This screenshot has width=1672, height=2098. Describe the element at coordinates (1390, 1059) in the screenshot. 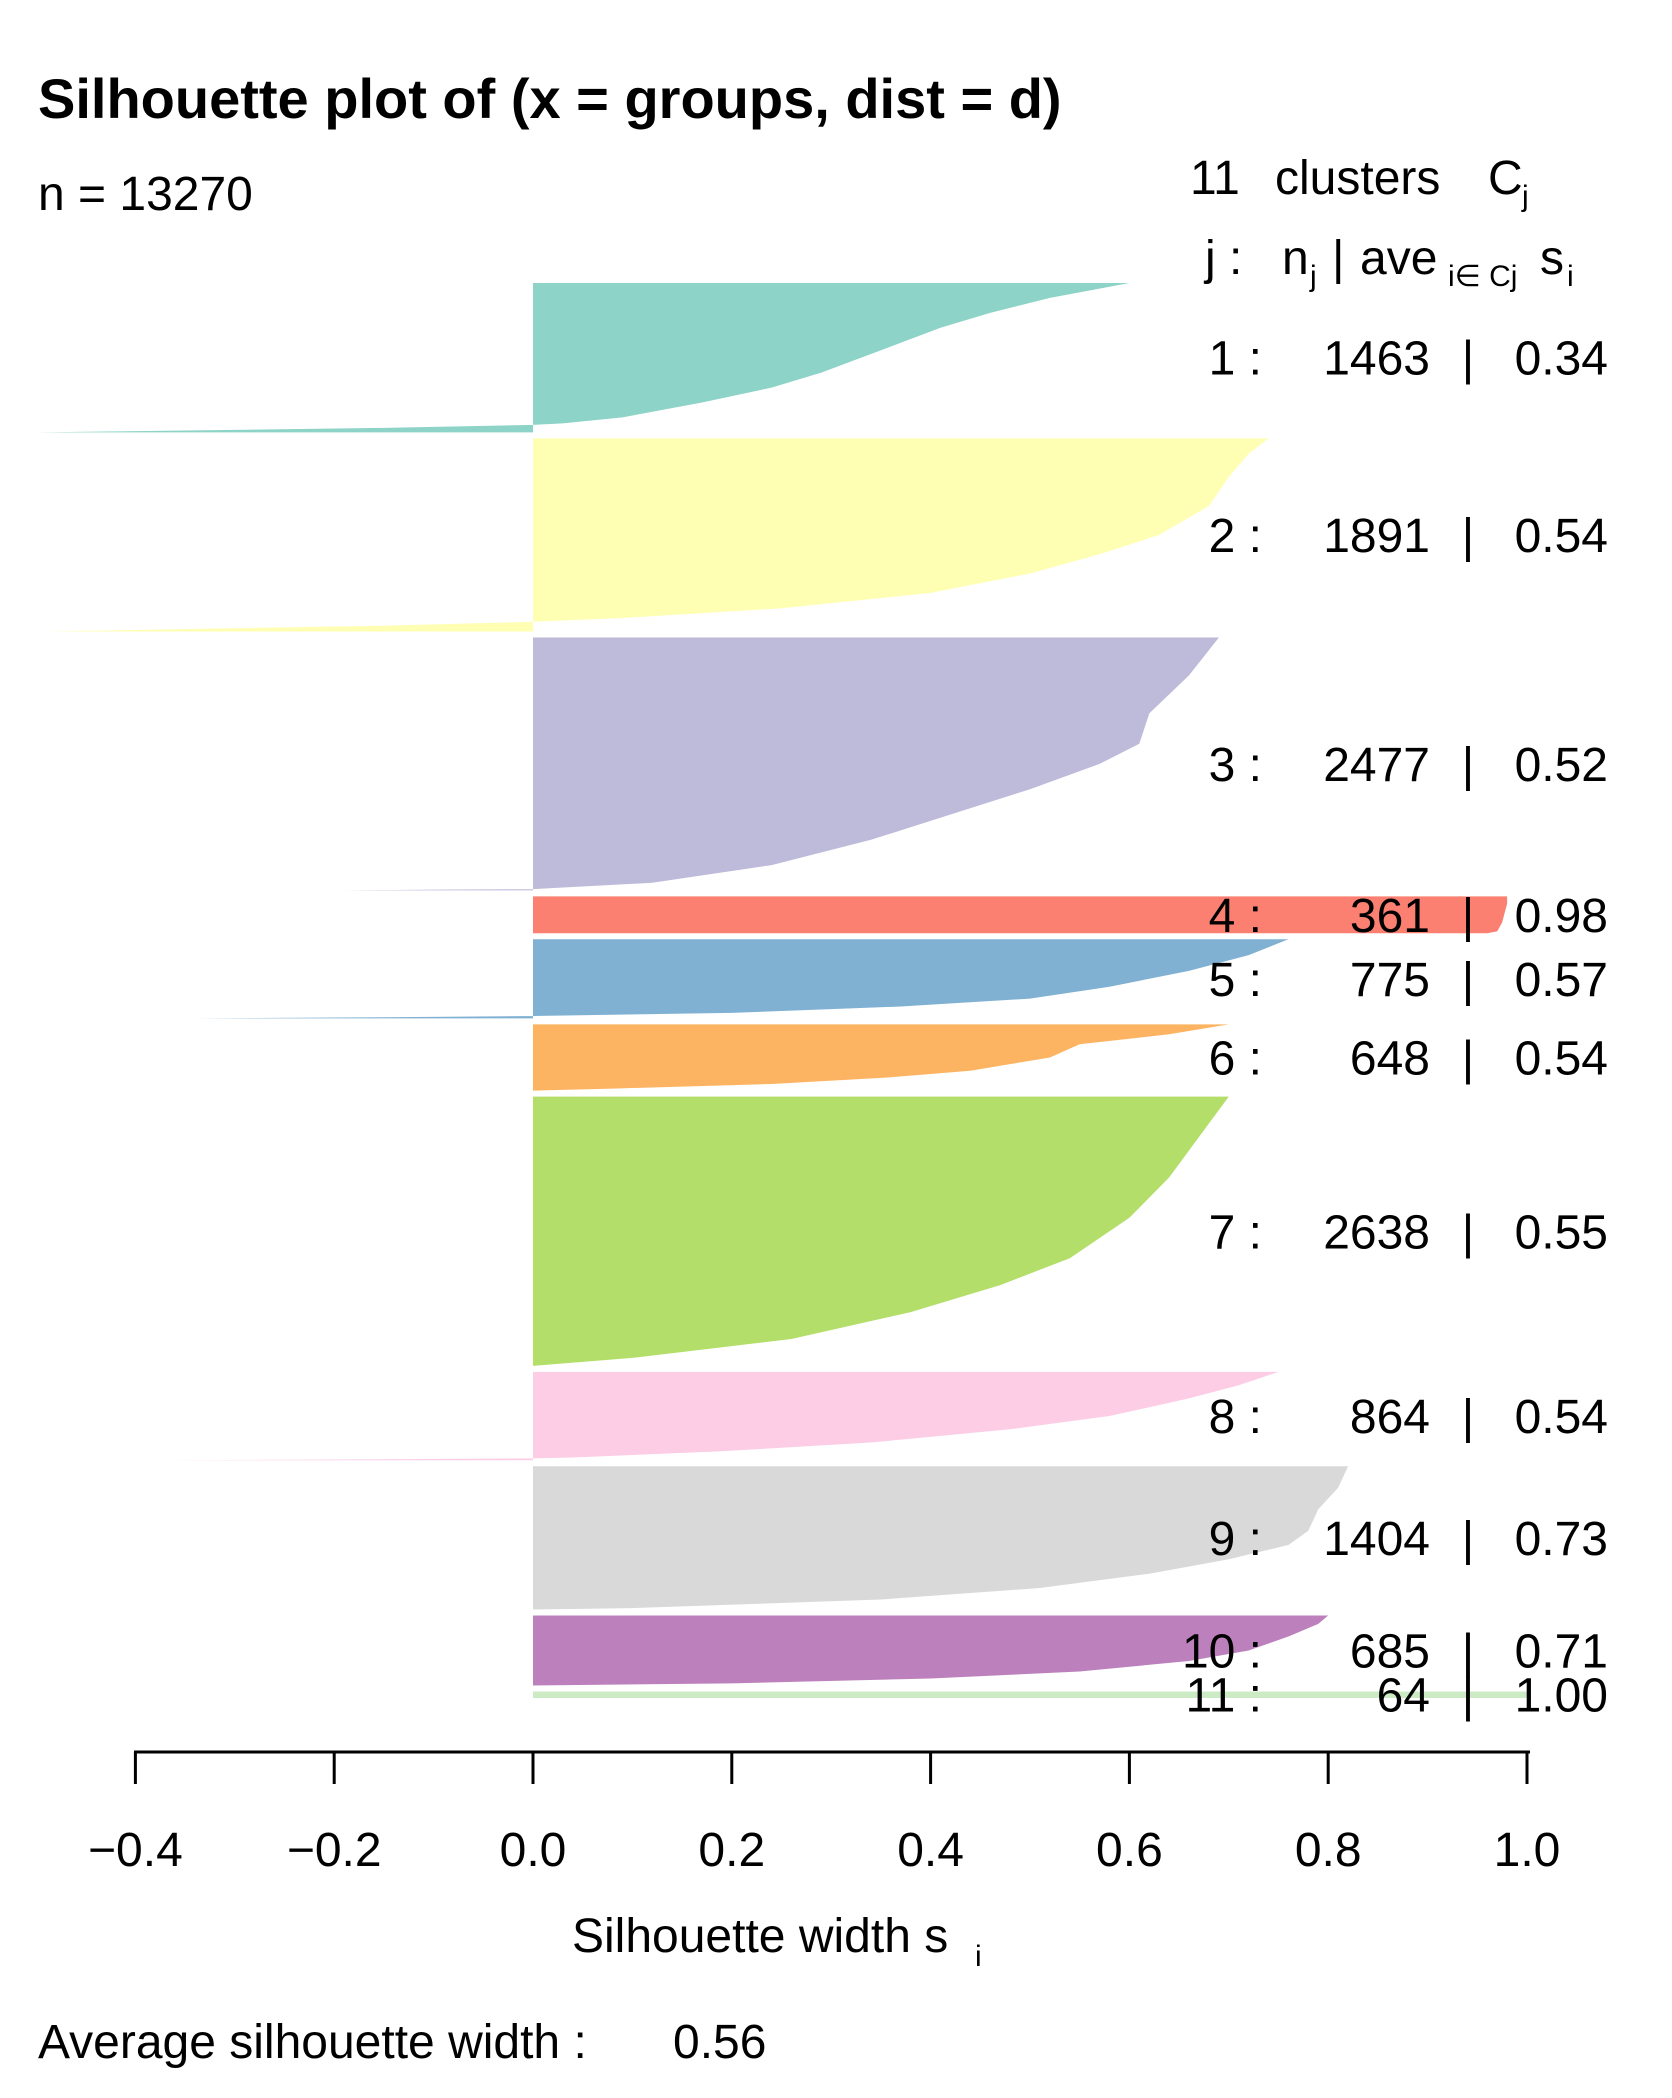

I see `cluster-label-n-6: 648` at that location.